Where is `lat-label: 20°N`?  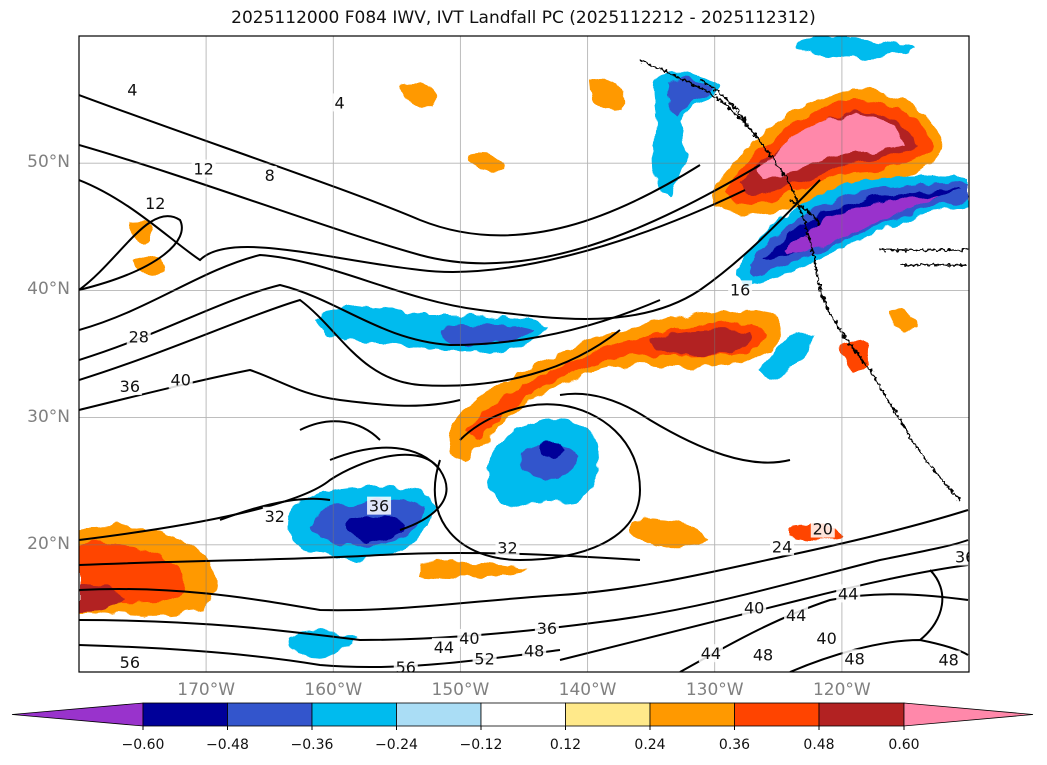 lat-label: 20°N is located at coordinates (48, 543).